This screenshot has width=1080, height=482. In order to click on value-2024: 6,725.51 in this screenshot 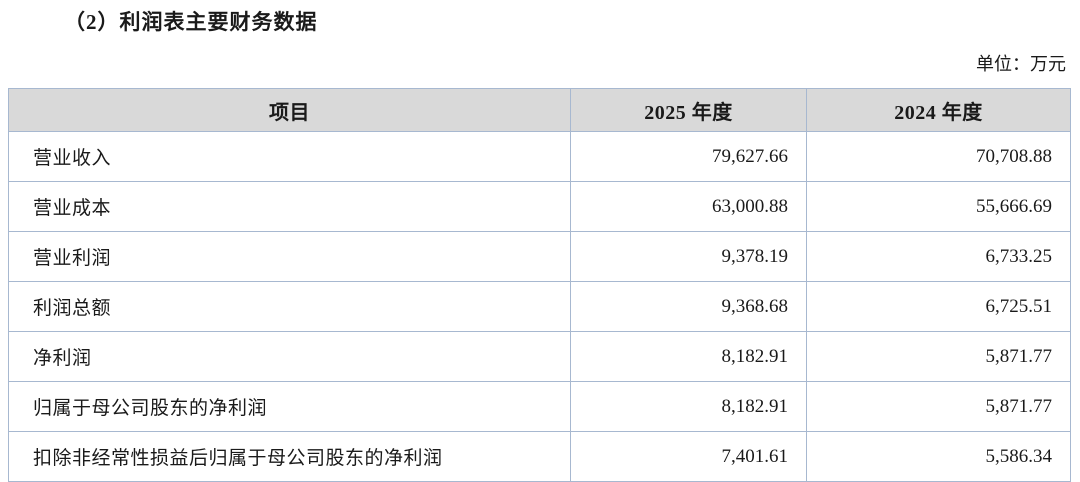, I will do `click(938, 306)`.